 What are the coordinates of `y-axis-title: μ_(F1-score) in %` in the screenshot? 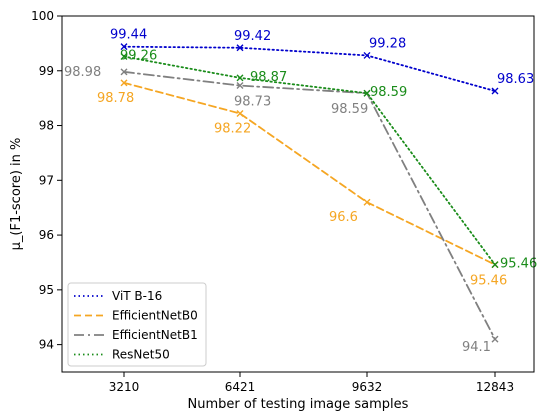 It's located at (16, 194).